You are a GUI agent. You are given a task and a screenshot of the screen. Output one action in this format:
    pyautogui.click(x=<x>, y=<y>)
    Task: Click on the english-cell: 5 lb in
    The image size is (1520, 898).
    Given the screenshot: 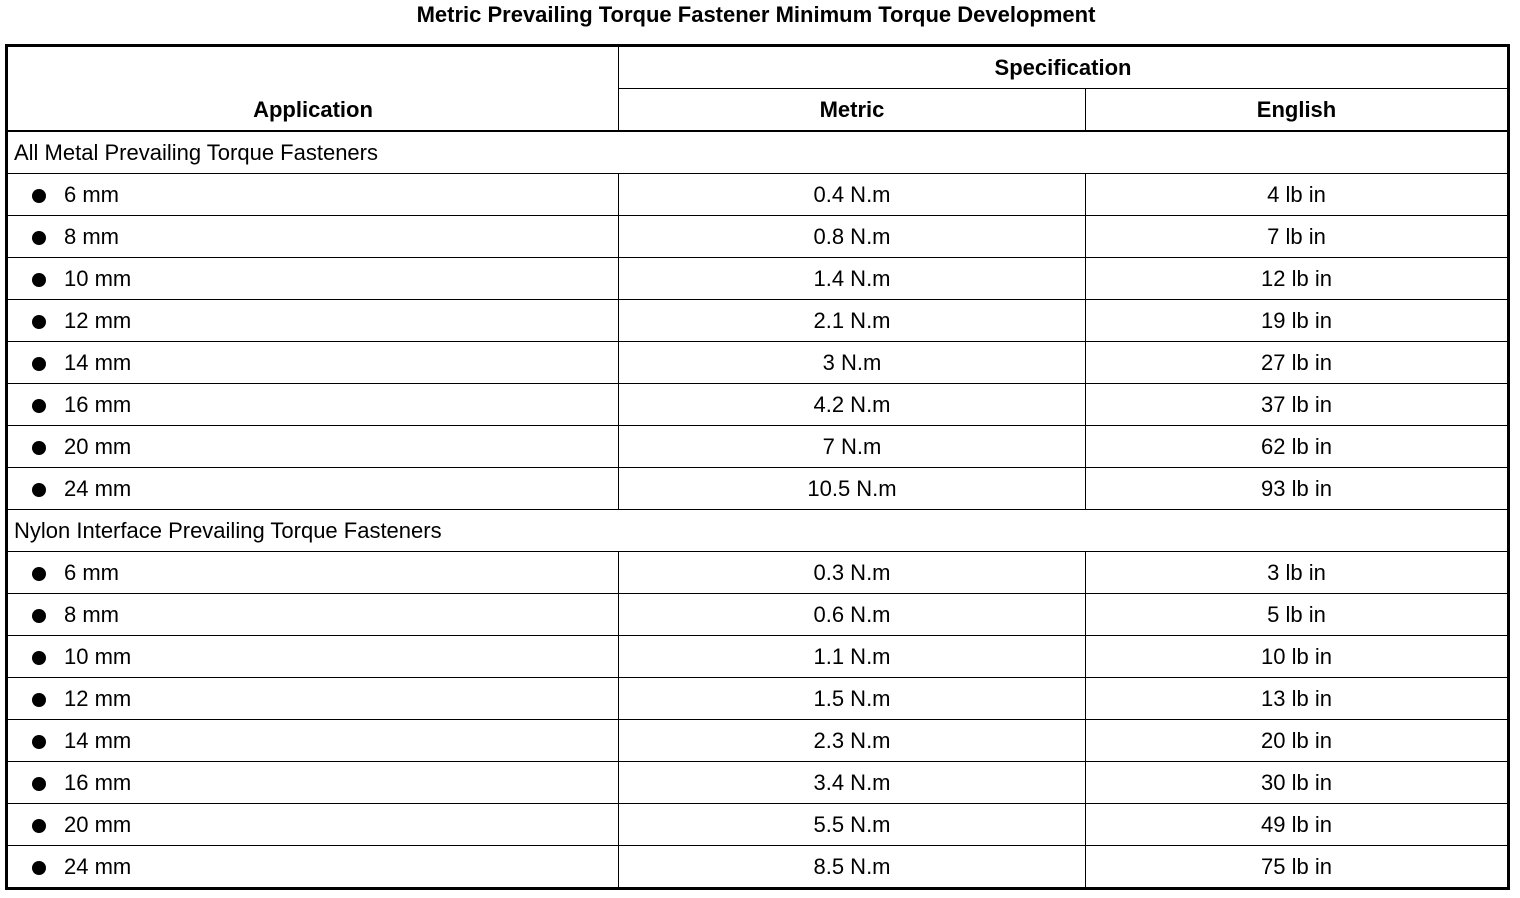 What is the action you would take?
    pyautogui.click(x=1297, y=614)
    